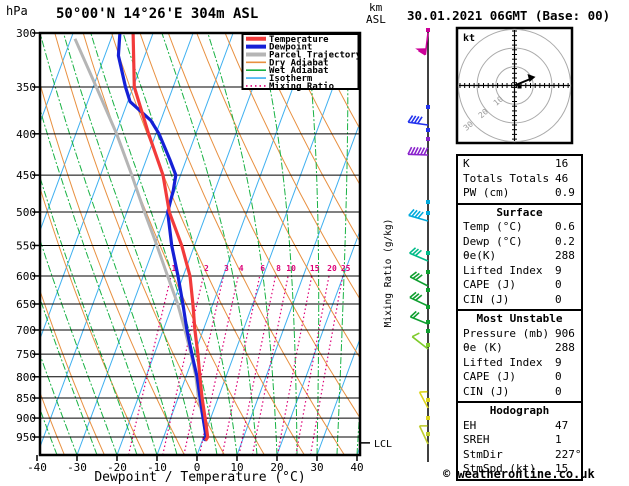 This screenshot has height=486, width=629. I want to click on hodograph-stats-box-title: Hodograph, so click(519, 410).